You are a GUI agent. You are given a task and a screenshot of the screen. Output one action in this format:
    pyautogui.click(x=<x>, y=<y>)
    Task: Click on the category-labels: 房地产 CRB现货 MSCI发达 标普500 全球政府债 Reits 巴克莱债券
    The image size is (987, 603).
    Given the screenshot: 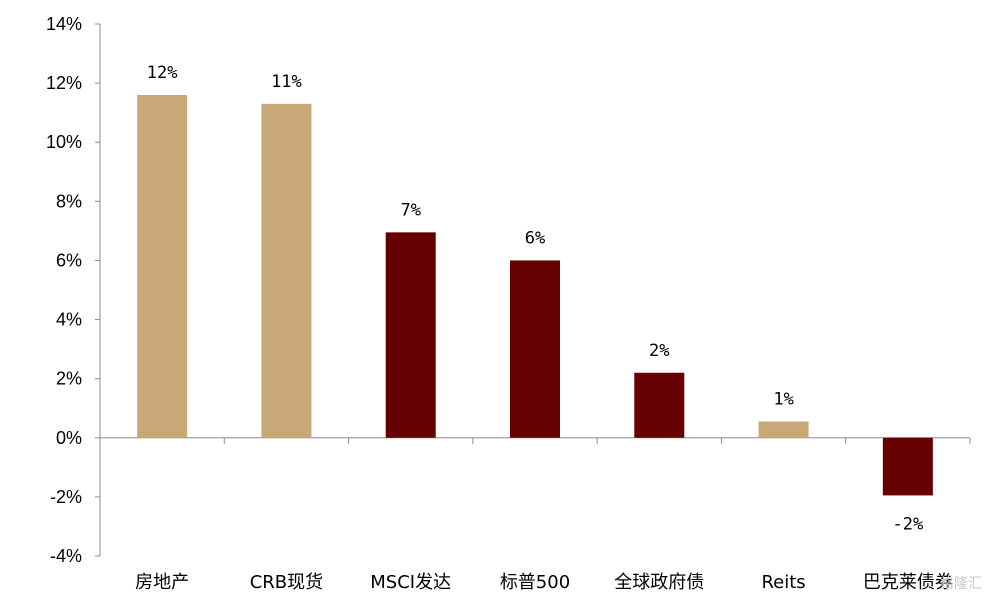 What is the action you would take?
    pyautogui.click(x=544, y=582)
    